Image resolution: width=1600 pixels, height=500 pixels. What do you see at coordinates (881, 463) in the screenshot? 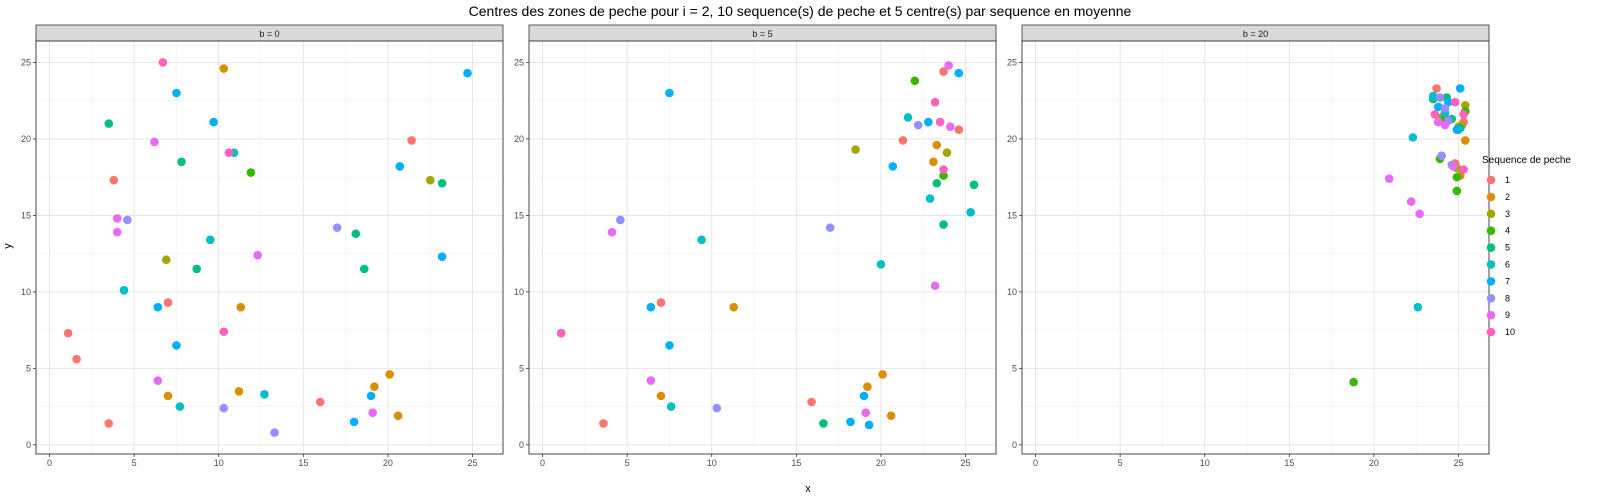
I see `x-tick-label: 20` at bounding box center [881, 463].